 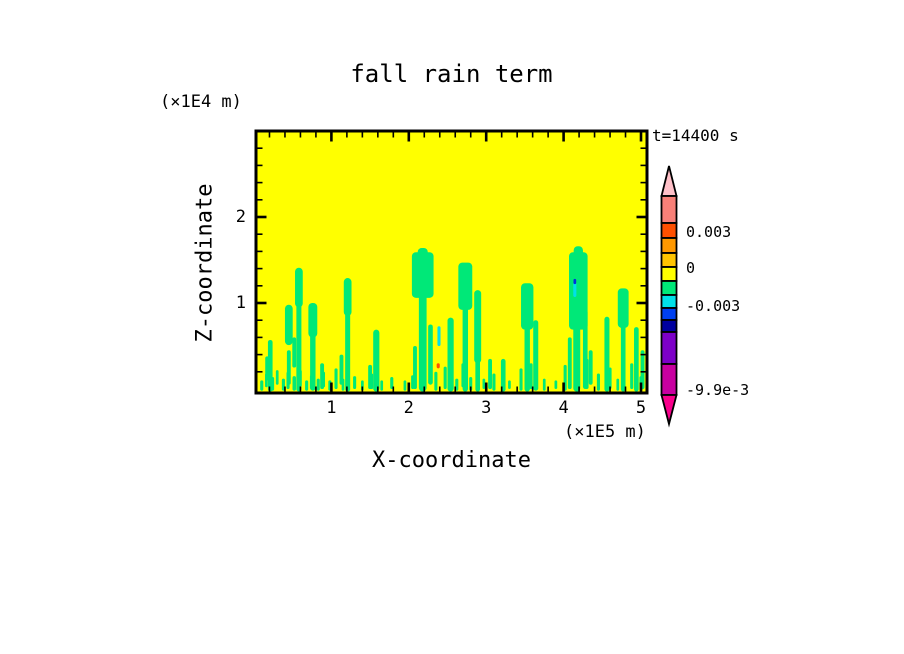 What do you see at coordinates (451, 460) in the screenshot?
I see `x-axis-title: X-coordinate` at bounding box center [451, 460].